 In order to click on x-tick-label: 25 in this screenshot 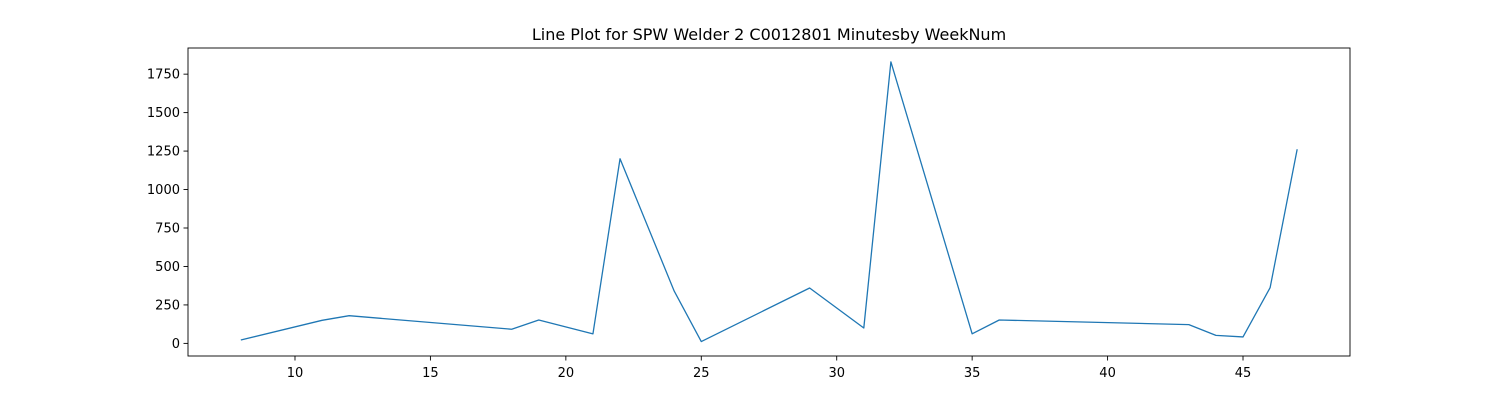, I will do `click(701, 373)`.